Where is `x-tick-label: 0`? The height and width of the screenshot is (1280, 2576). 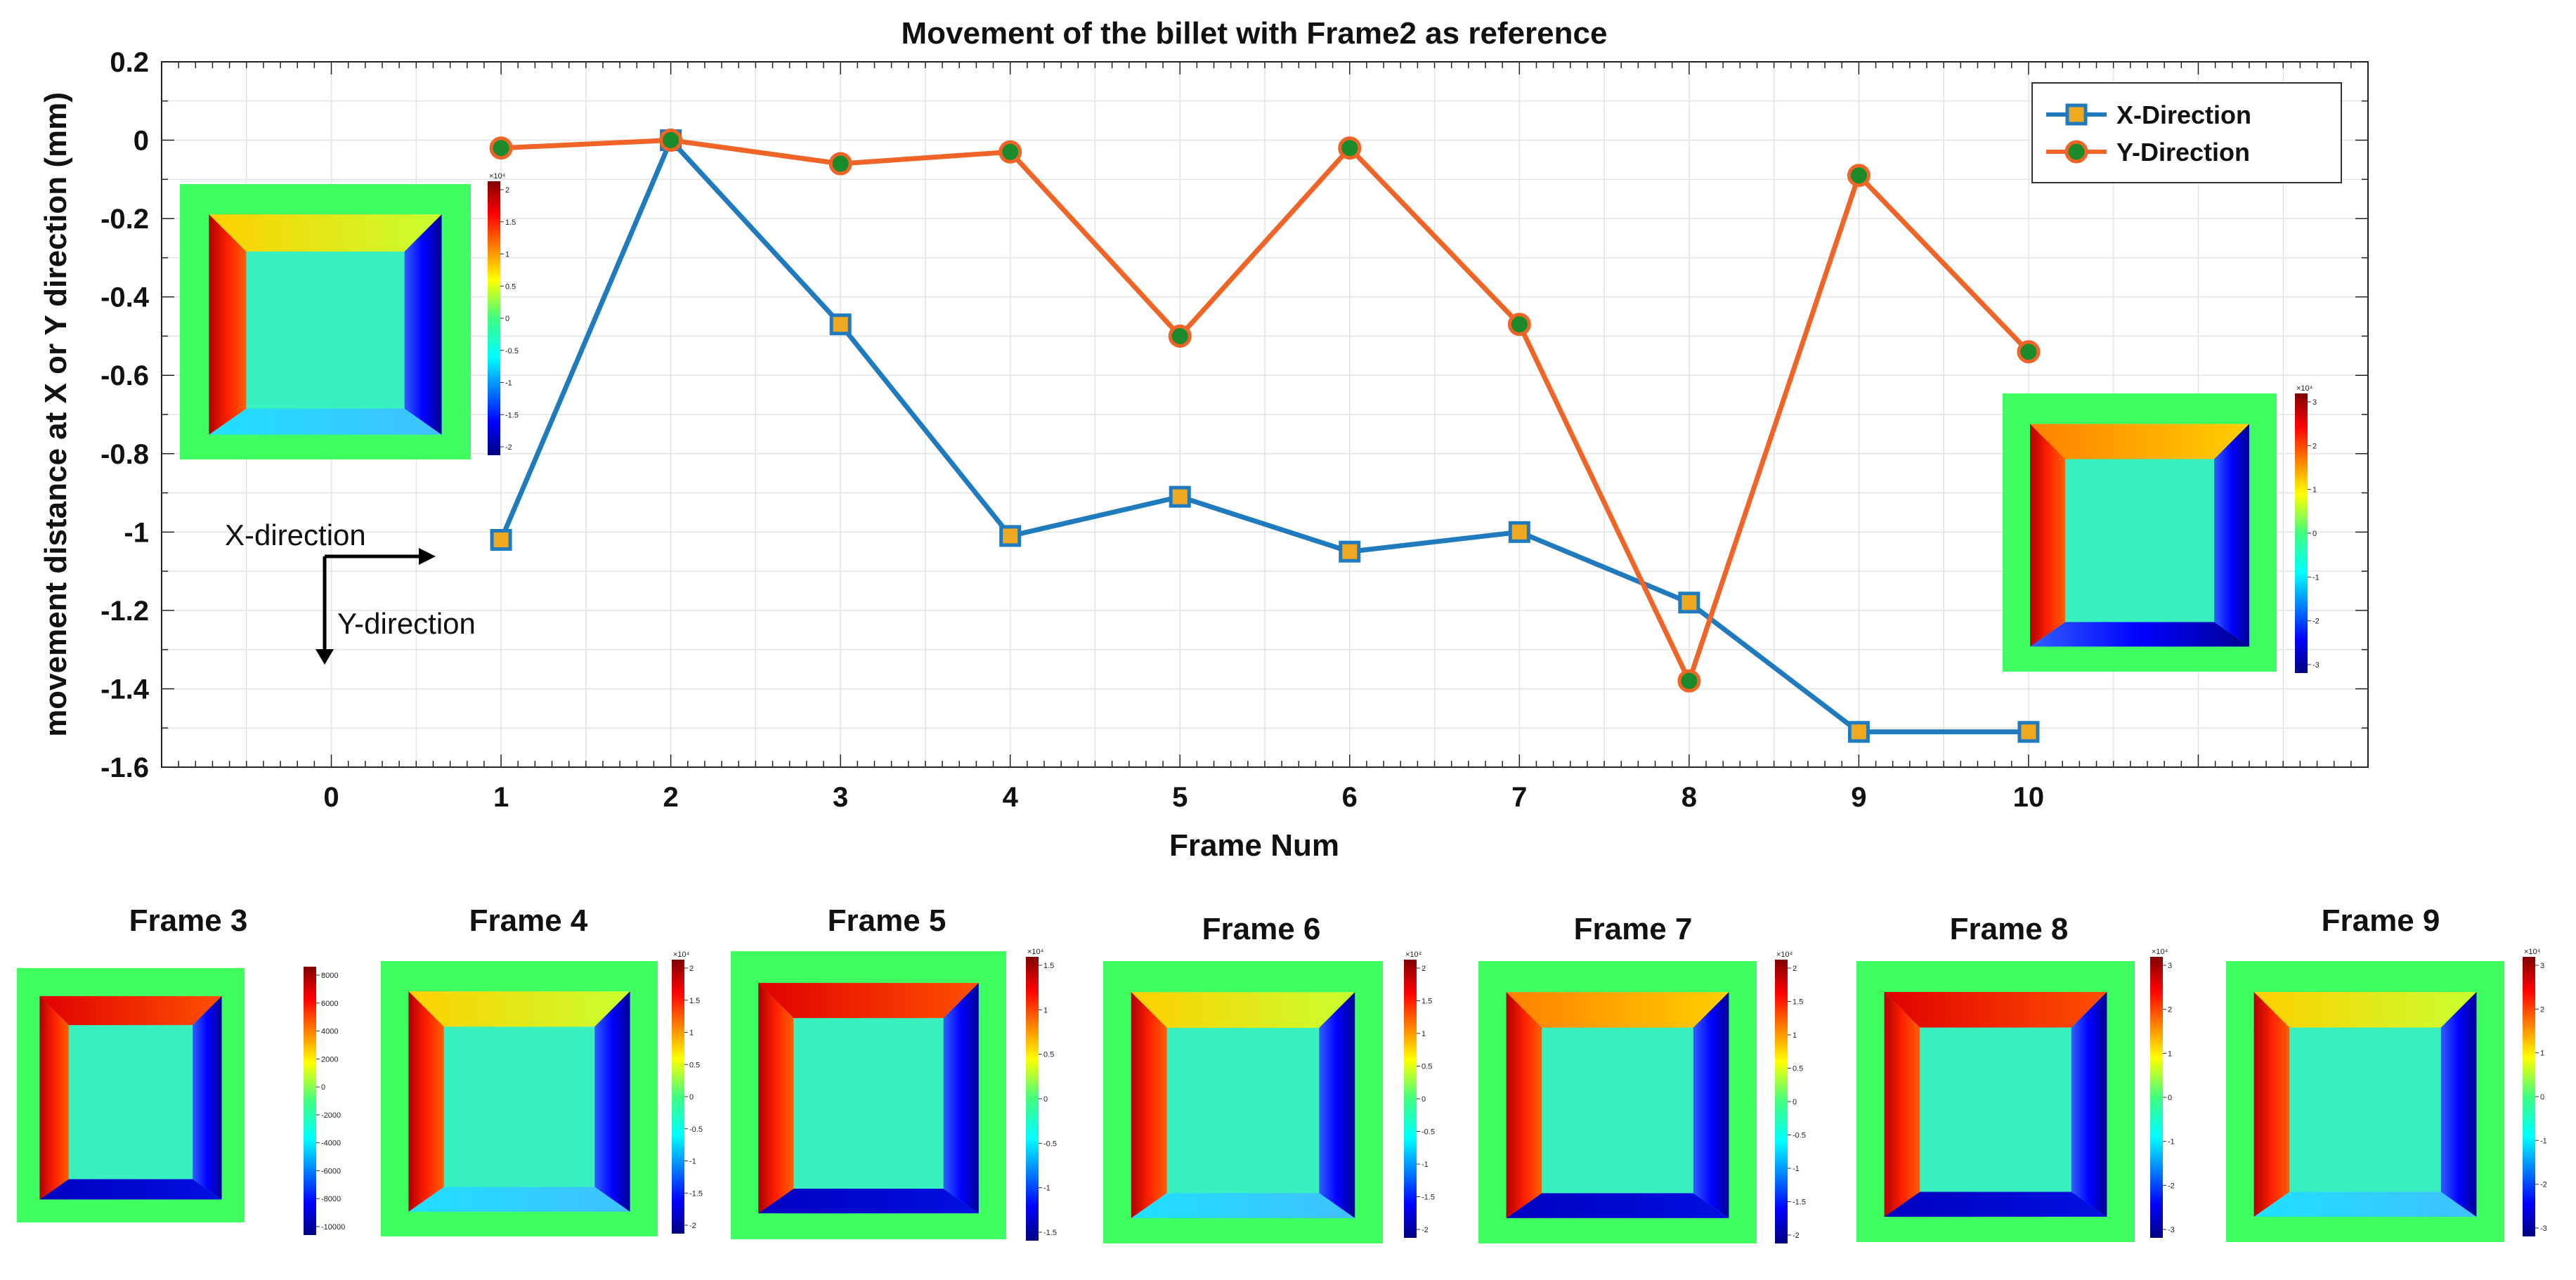
x-tick-label: 0 is located at coordinates (331, 798).